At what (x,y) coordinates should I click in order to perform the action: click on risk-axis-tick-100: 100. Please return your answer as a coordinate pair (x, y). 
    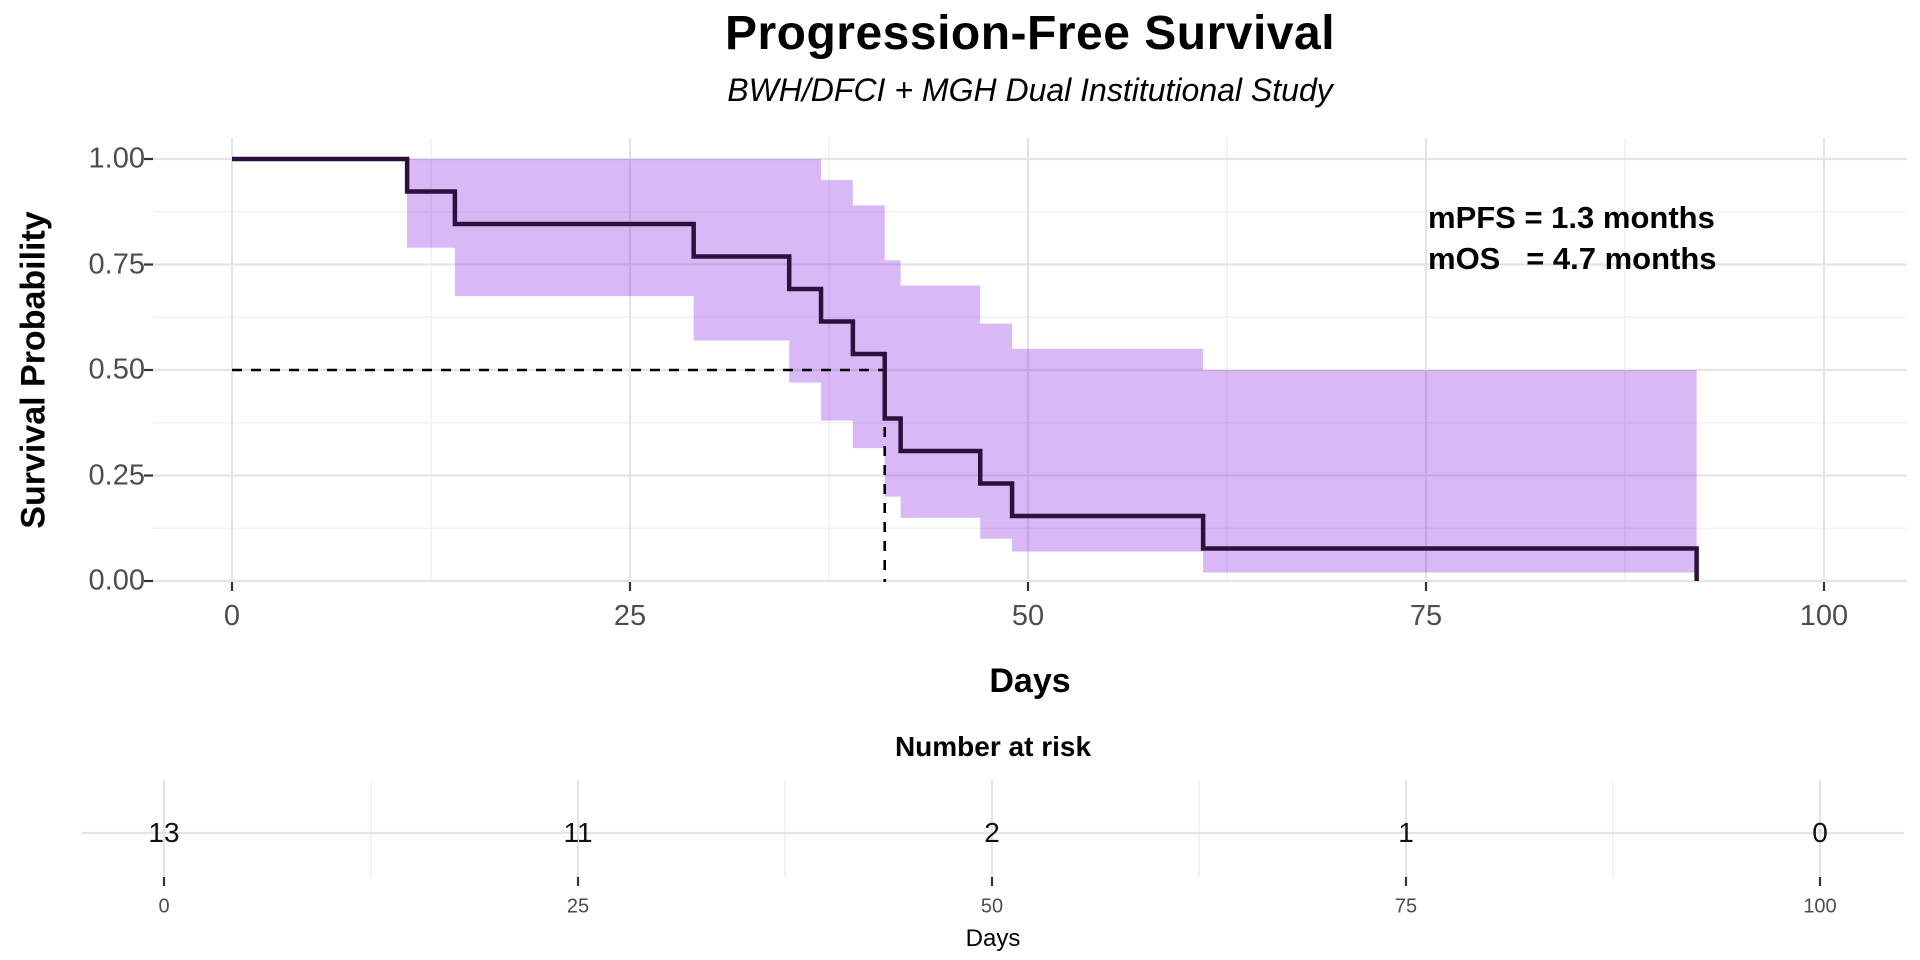
    Looking at the image, I should click on (1820, 906).